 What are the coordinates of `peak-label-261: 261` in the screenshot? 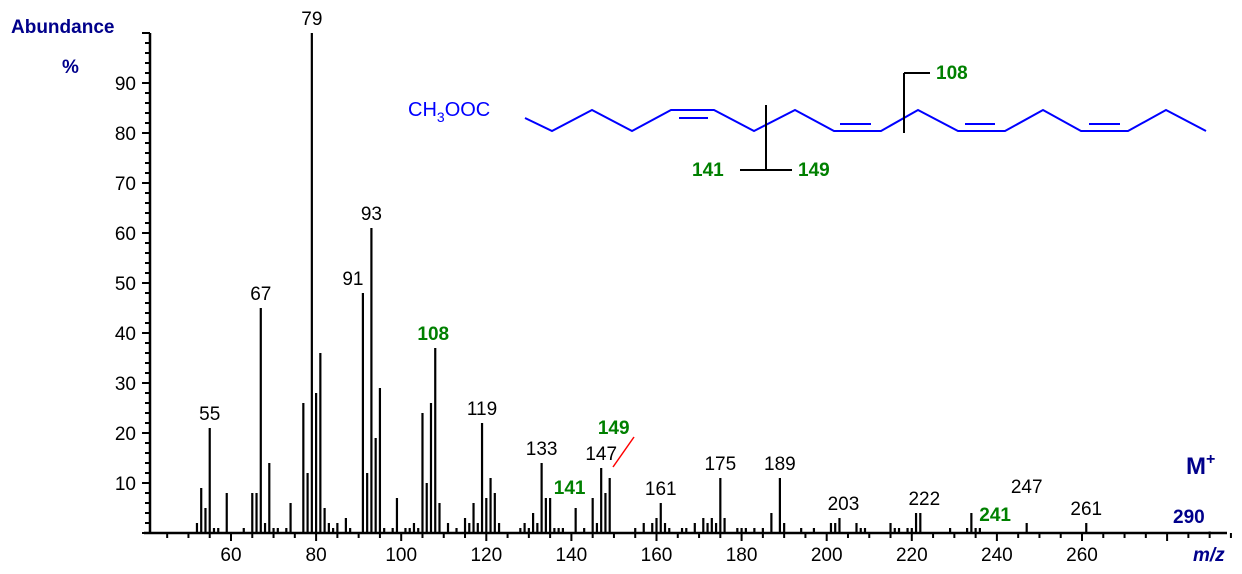 It's located at (1086, 509).